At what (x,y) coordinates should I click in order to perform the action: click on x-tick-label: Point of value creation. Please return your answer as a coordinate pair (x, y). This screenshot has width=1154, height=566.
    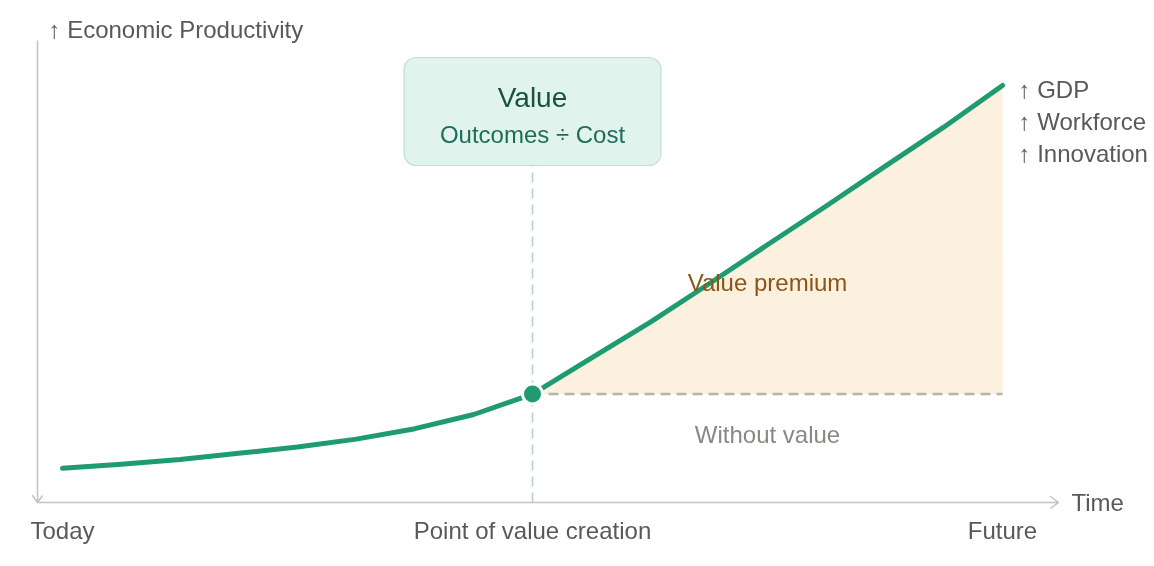
    Looking at the image, I should click on (532, 530).